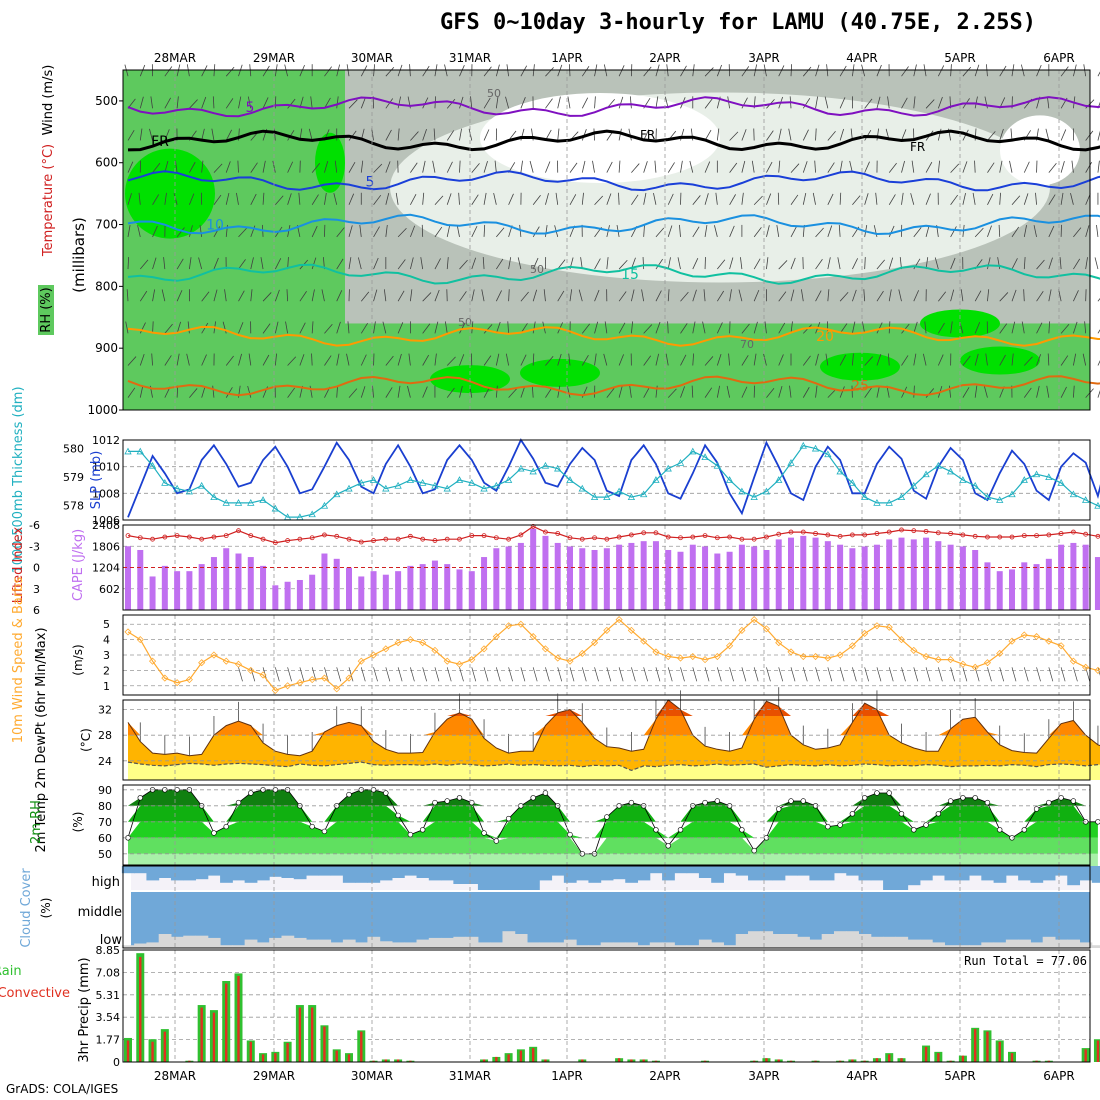 The height and width of the screenshot is (1100, 1100). What do you see at coordinates (108, 950) in the screenshot?
I see `precip-tick-label: 8.85` at bounding box center [108, 950].